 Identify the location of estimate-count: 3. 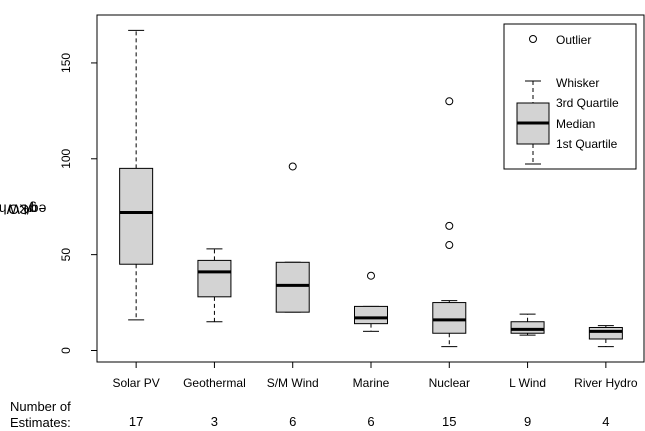
(214, 421).